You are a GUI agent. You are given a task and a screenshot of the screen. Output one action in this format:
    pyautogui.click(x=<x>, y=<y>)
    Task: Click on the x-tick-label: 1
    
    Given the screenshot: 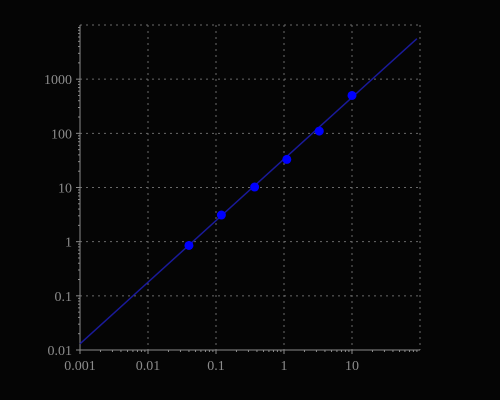 What is the action you would take?
    pyautogui.click(x=284, y=366)
    